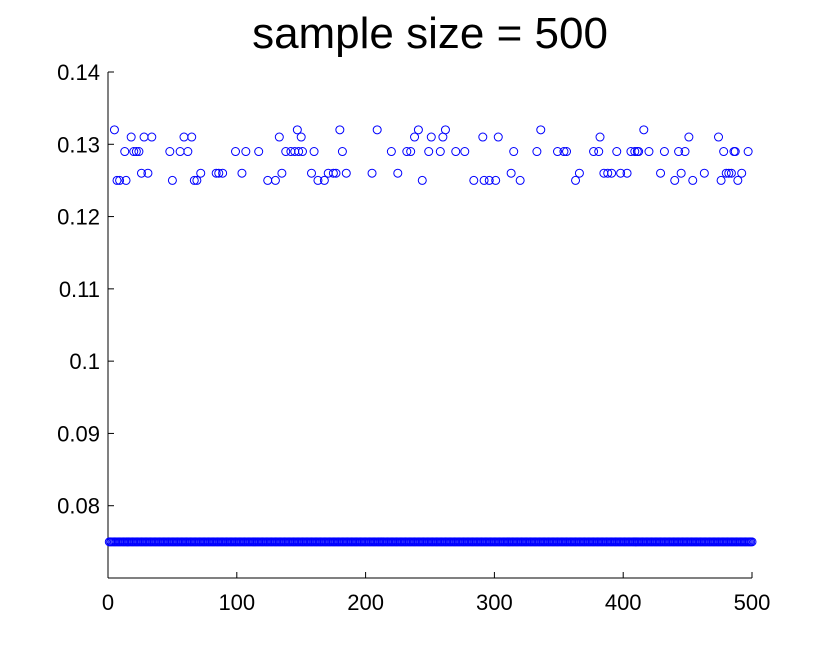 The height and width of the screenshot is (652, 830). Describe the element at coordinates (236, 602) in the screenshot. I see `x-tick-label: 100` at that location.